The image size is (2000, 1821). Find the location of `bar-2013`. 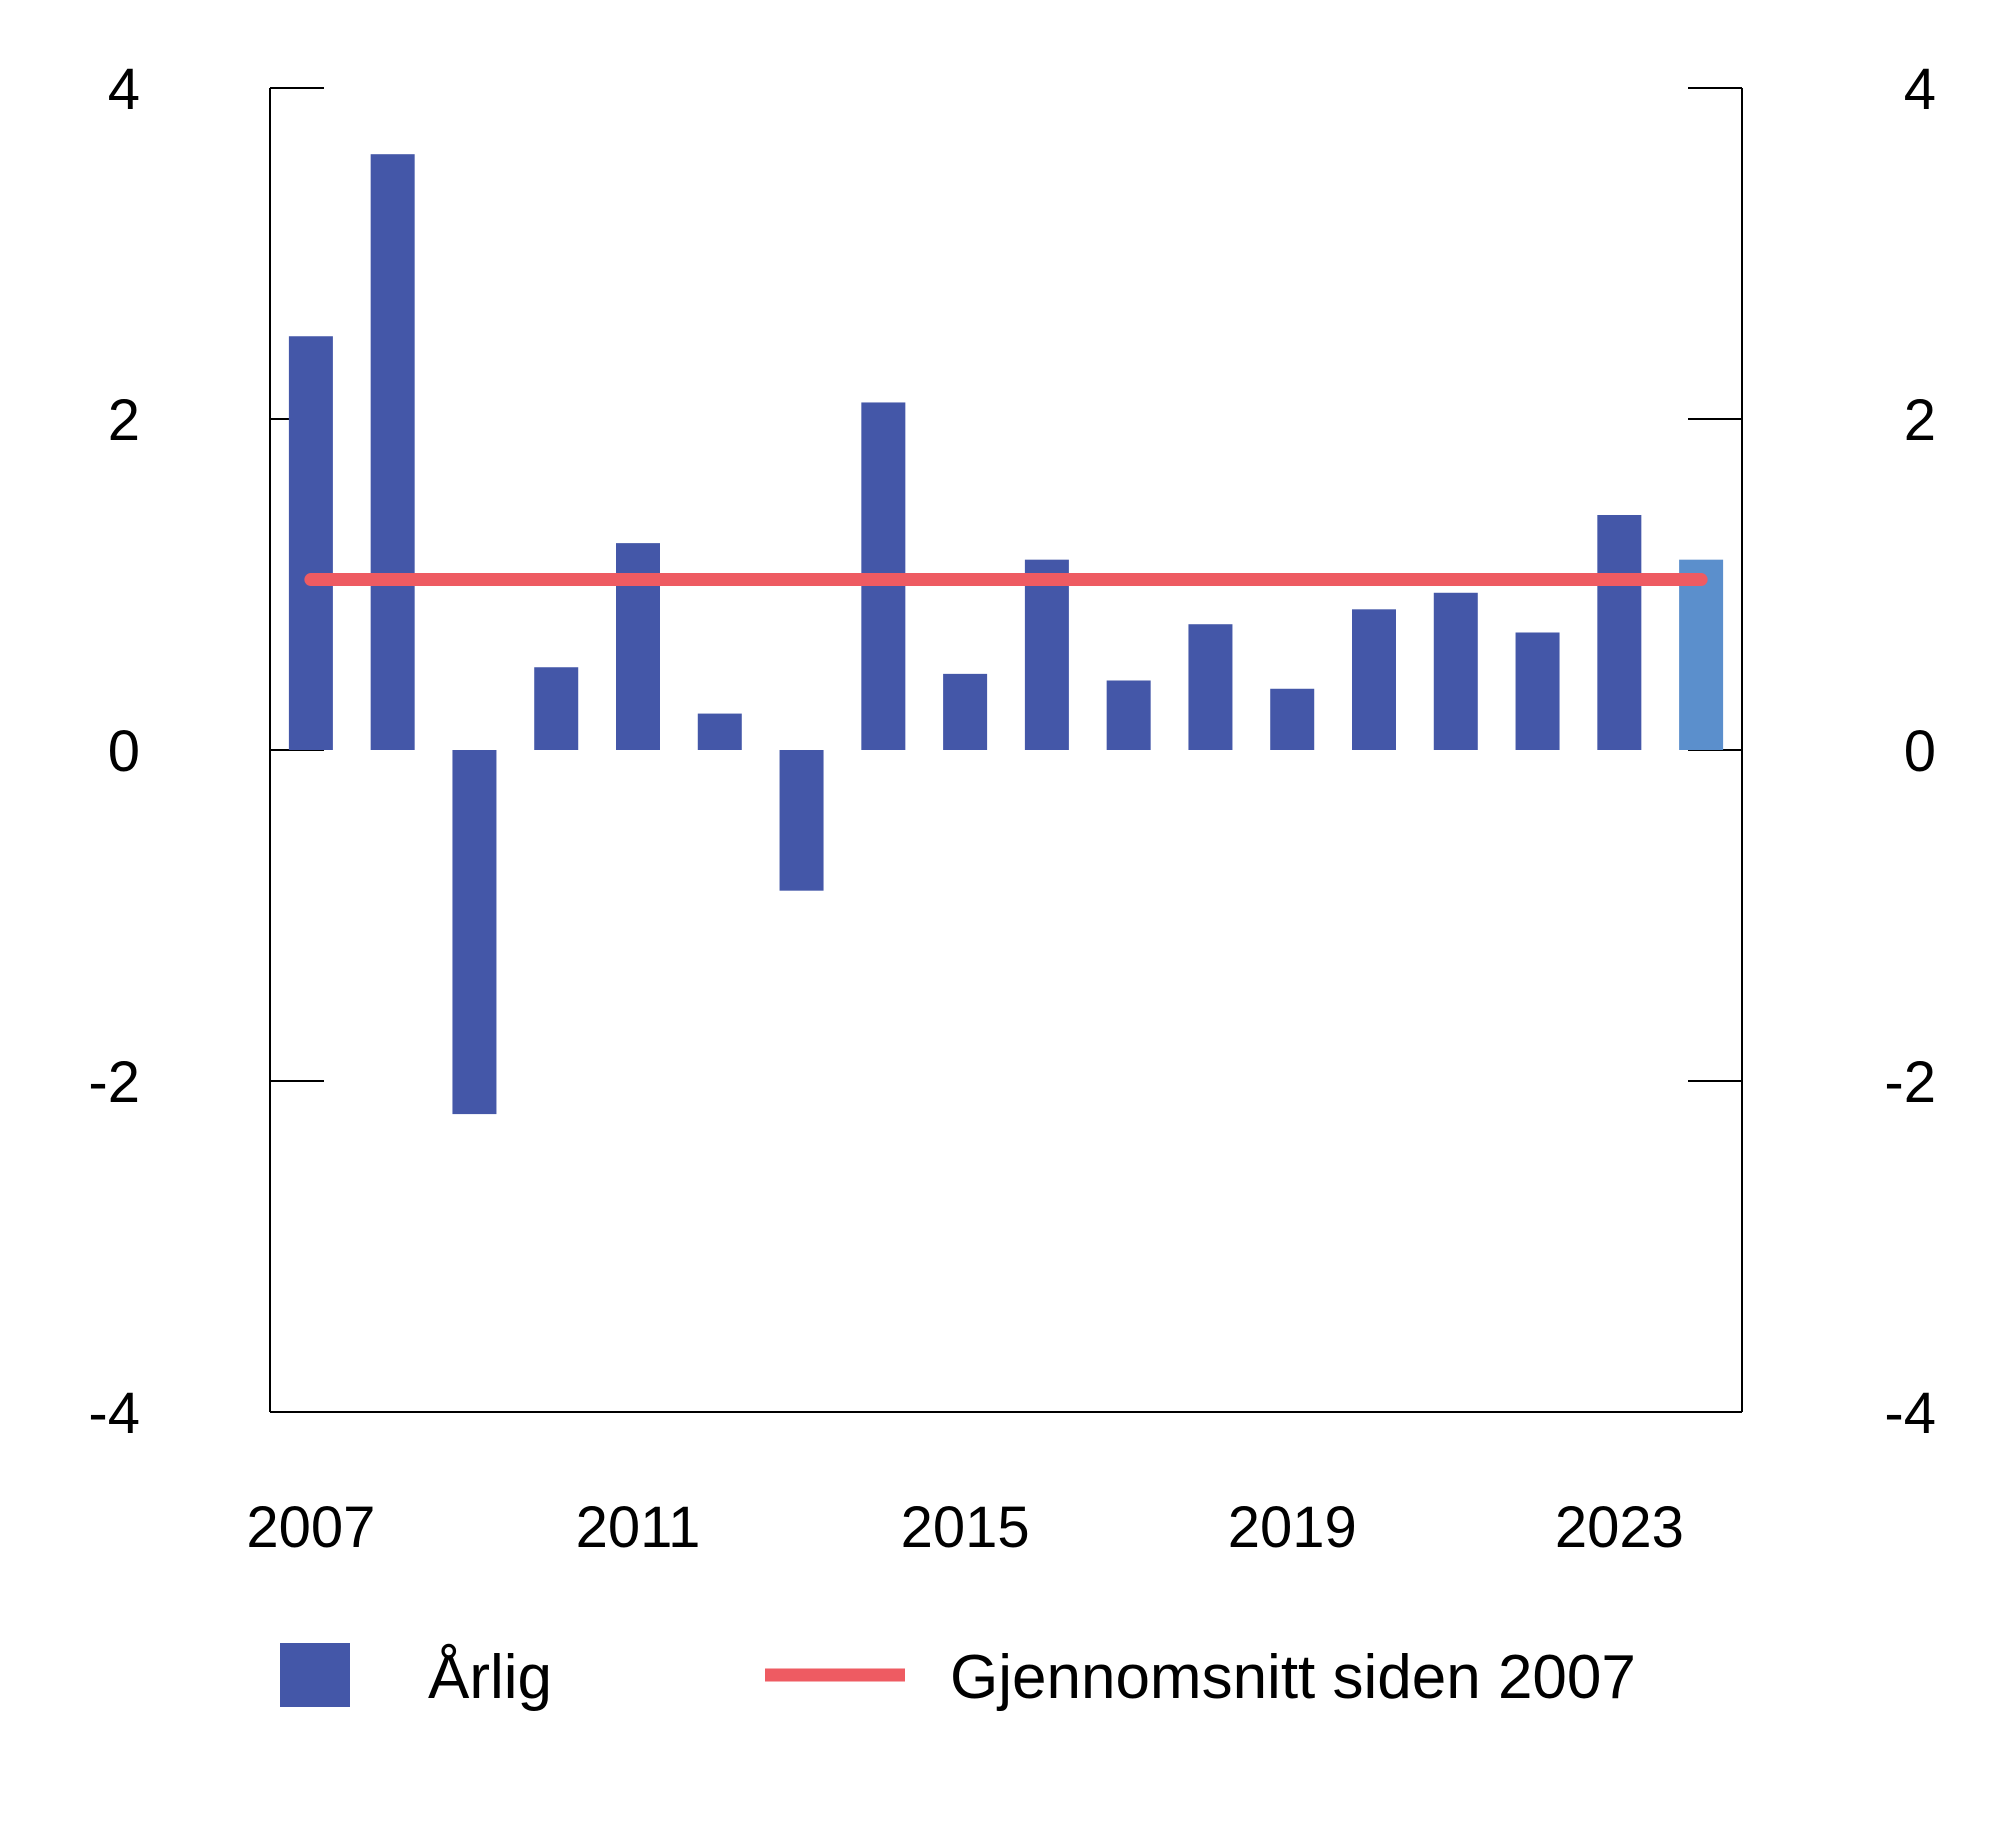

bar-2013 is located at coordinates (801, 820).